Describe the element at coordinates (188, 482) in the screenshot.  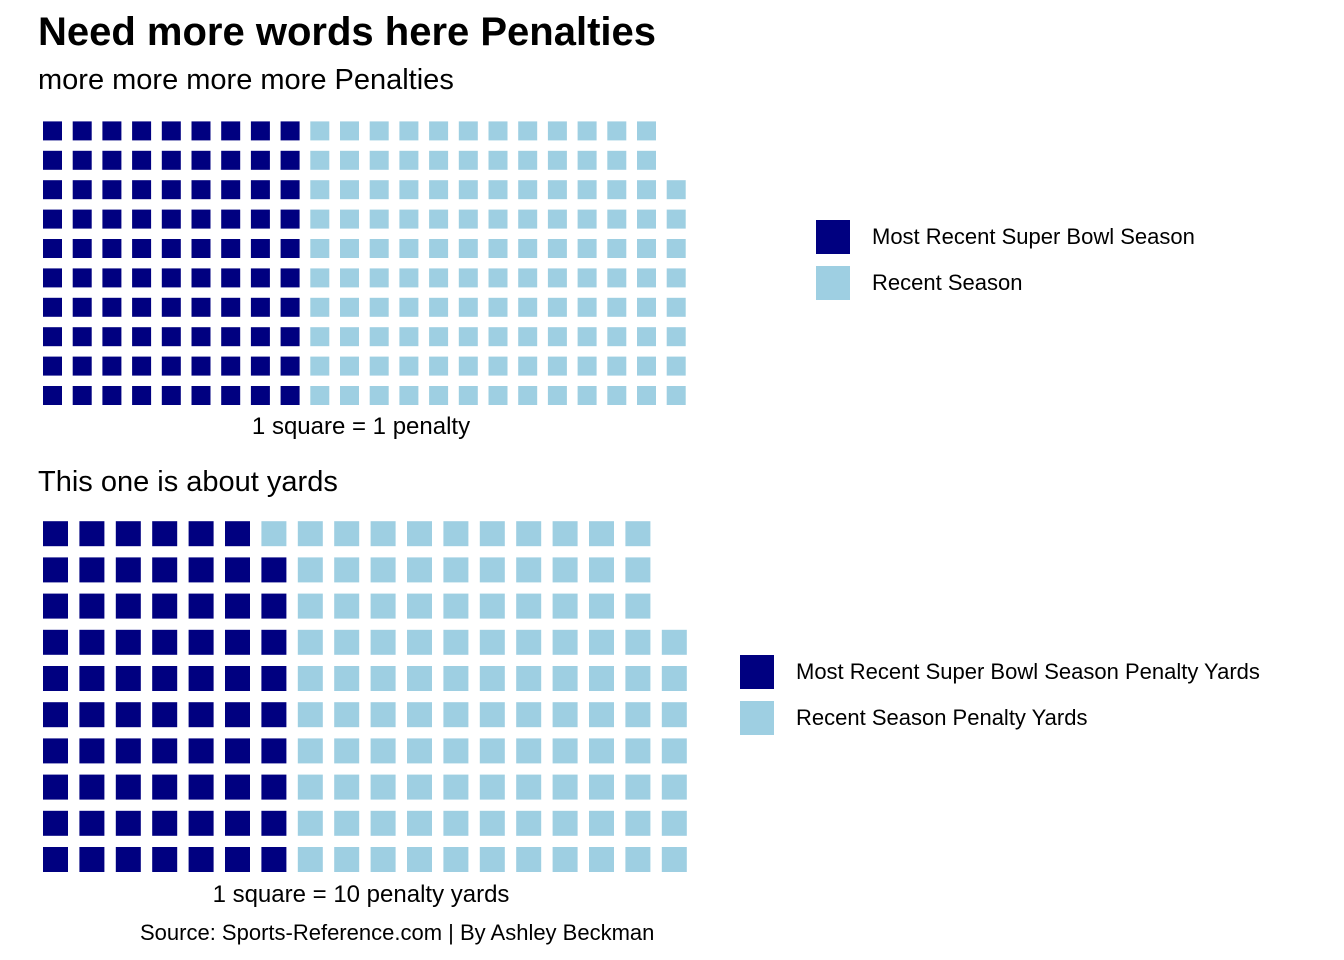
I see `chart-2-subtitle: This one is about yards` at that location.